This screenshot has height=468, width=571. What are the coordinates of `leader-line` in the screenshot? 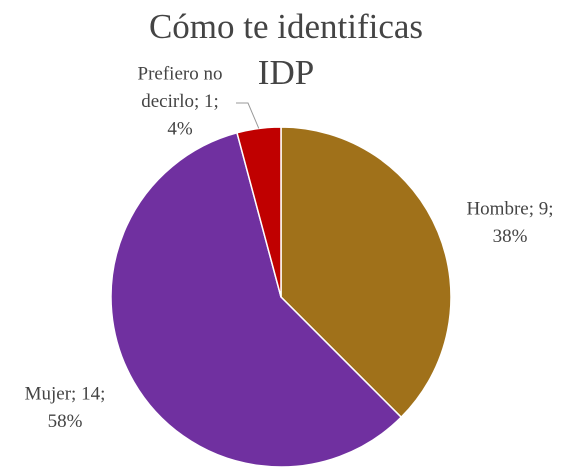 It's located at (248, 115).